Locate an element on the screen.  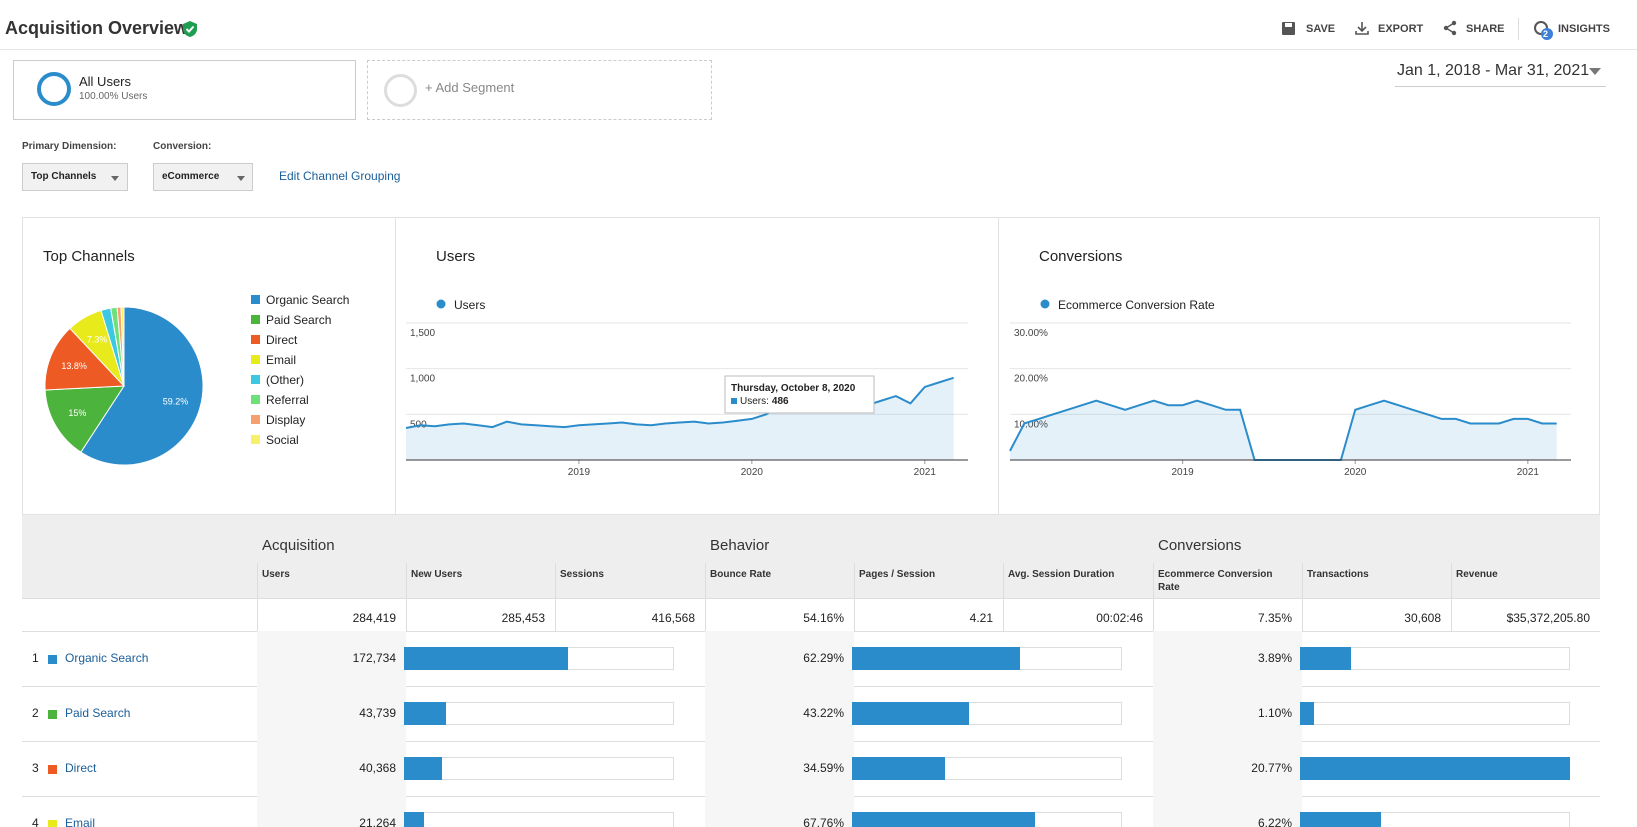
add-segment-label: + Add Segment is located at coordinates (470, 87).